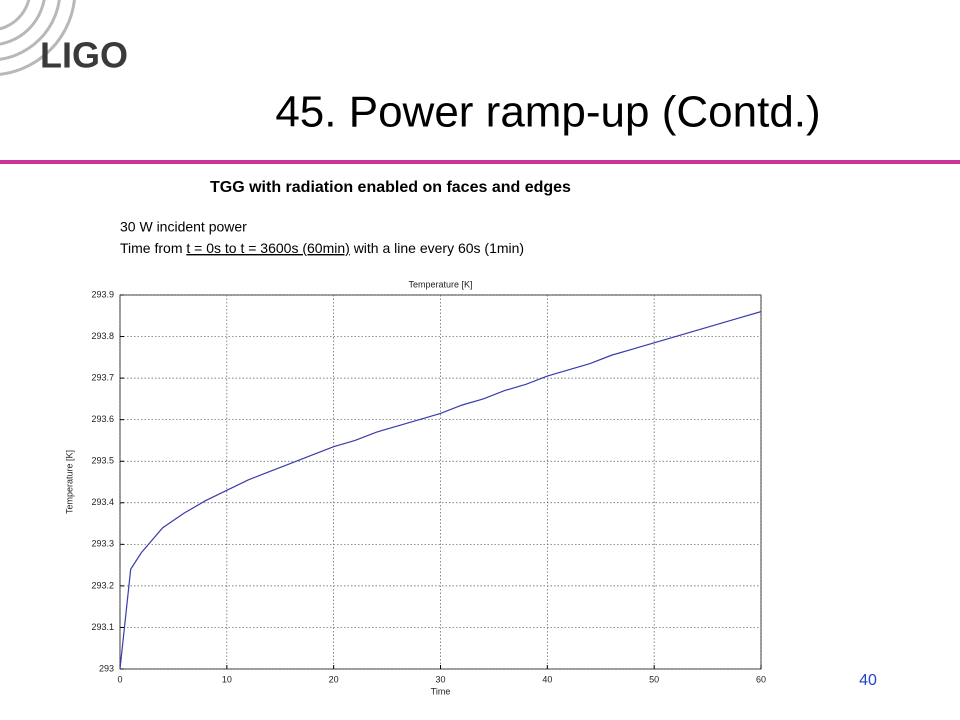 This screenshot has width=960, height=720. I want to click on x-tick-label: 50, so click(654, 679).